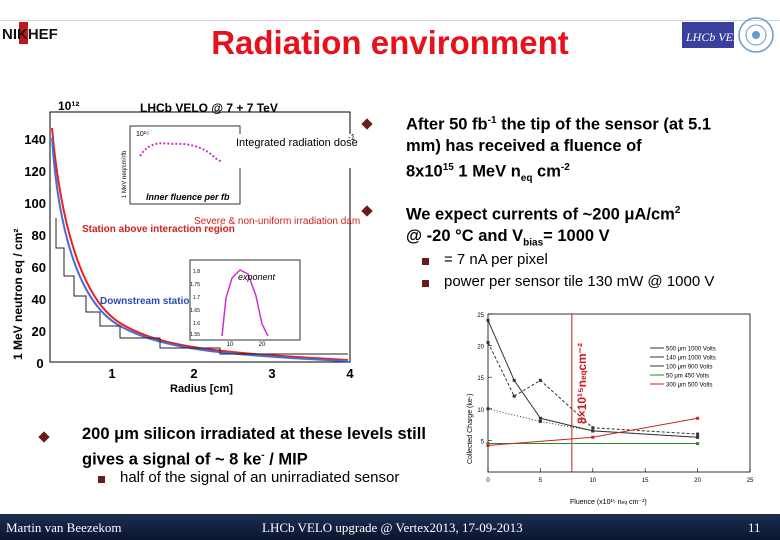  Describe the element at coordinates (390, 42) in the screenshot. I see `slide-title: Radiation environment` at that location.